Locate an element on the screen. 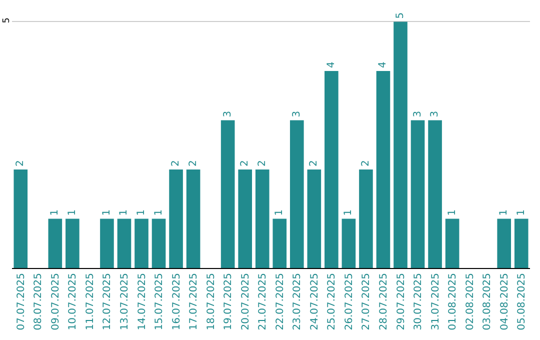 Image resolution: width=540 pixels, height=340 pixels. x-tick-label: 04.08.2025 is located at coordinates (504, 301).